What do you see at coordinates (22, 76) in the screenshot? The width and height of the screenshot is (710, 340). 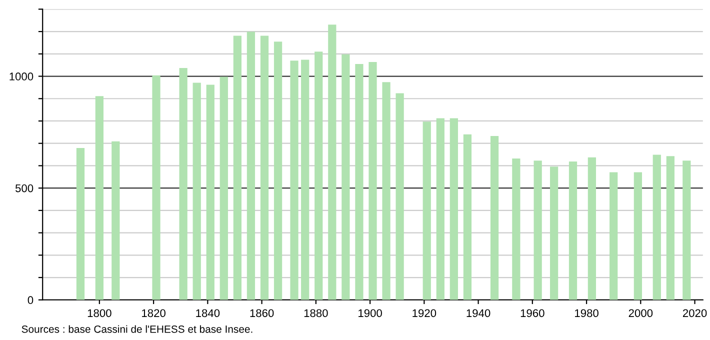 I see `y-tick-label: 1000` at bounding box center [22, 76].